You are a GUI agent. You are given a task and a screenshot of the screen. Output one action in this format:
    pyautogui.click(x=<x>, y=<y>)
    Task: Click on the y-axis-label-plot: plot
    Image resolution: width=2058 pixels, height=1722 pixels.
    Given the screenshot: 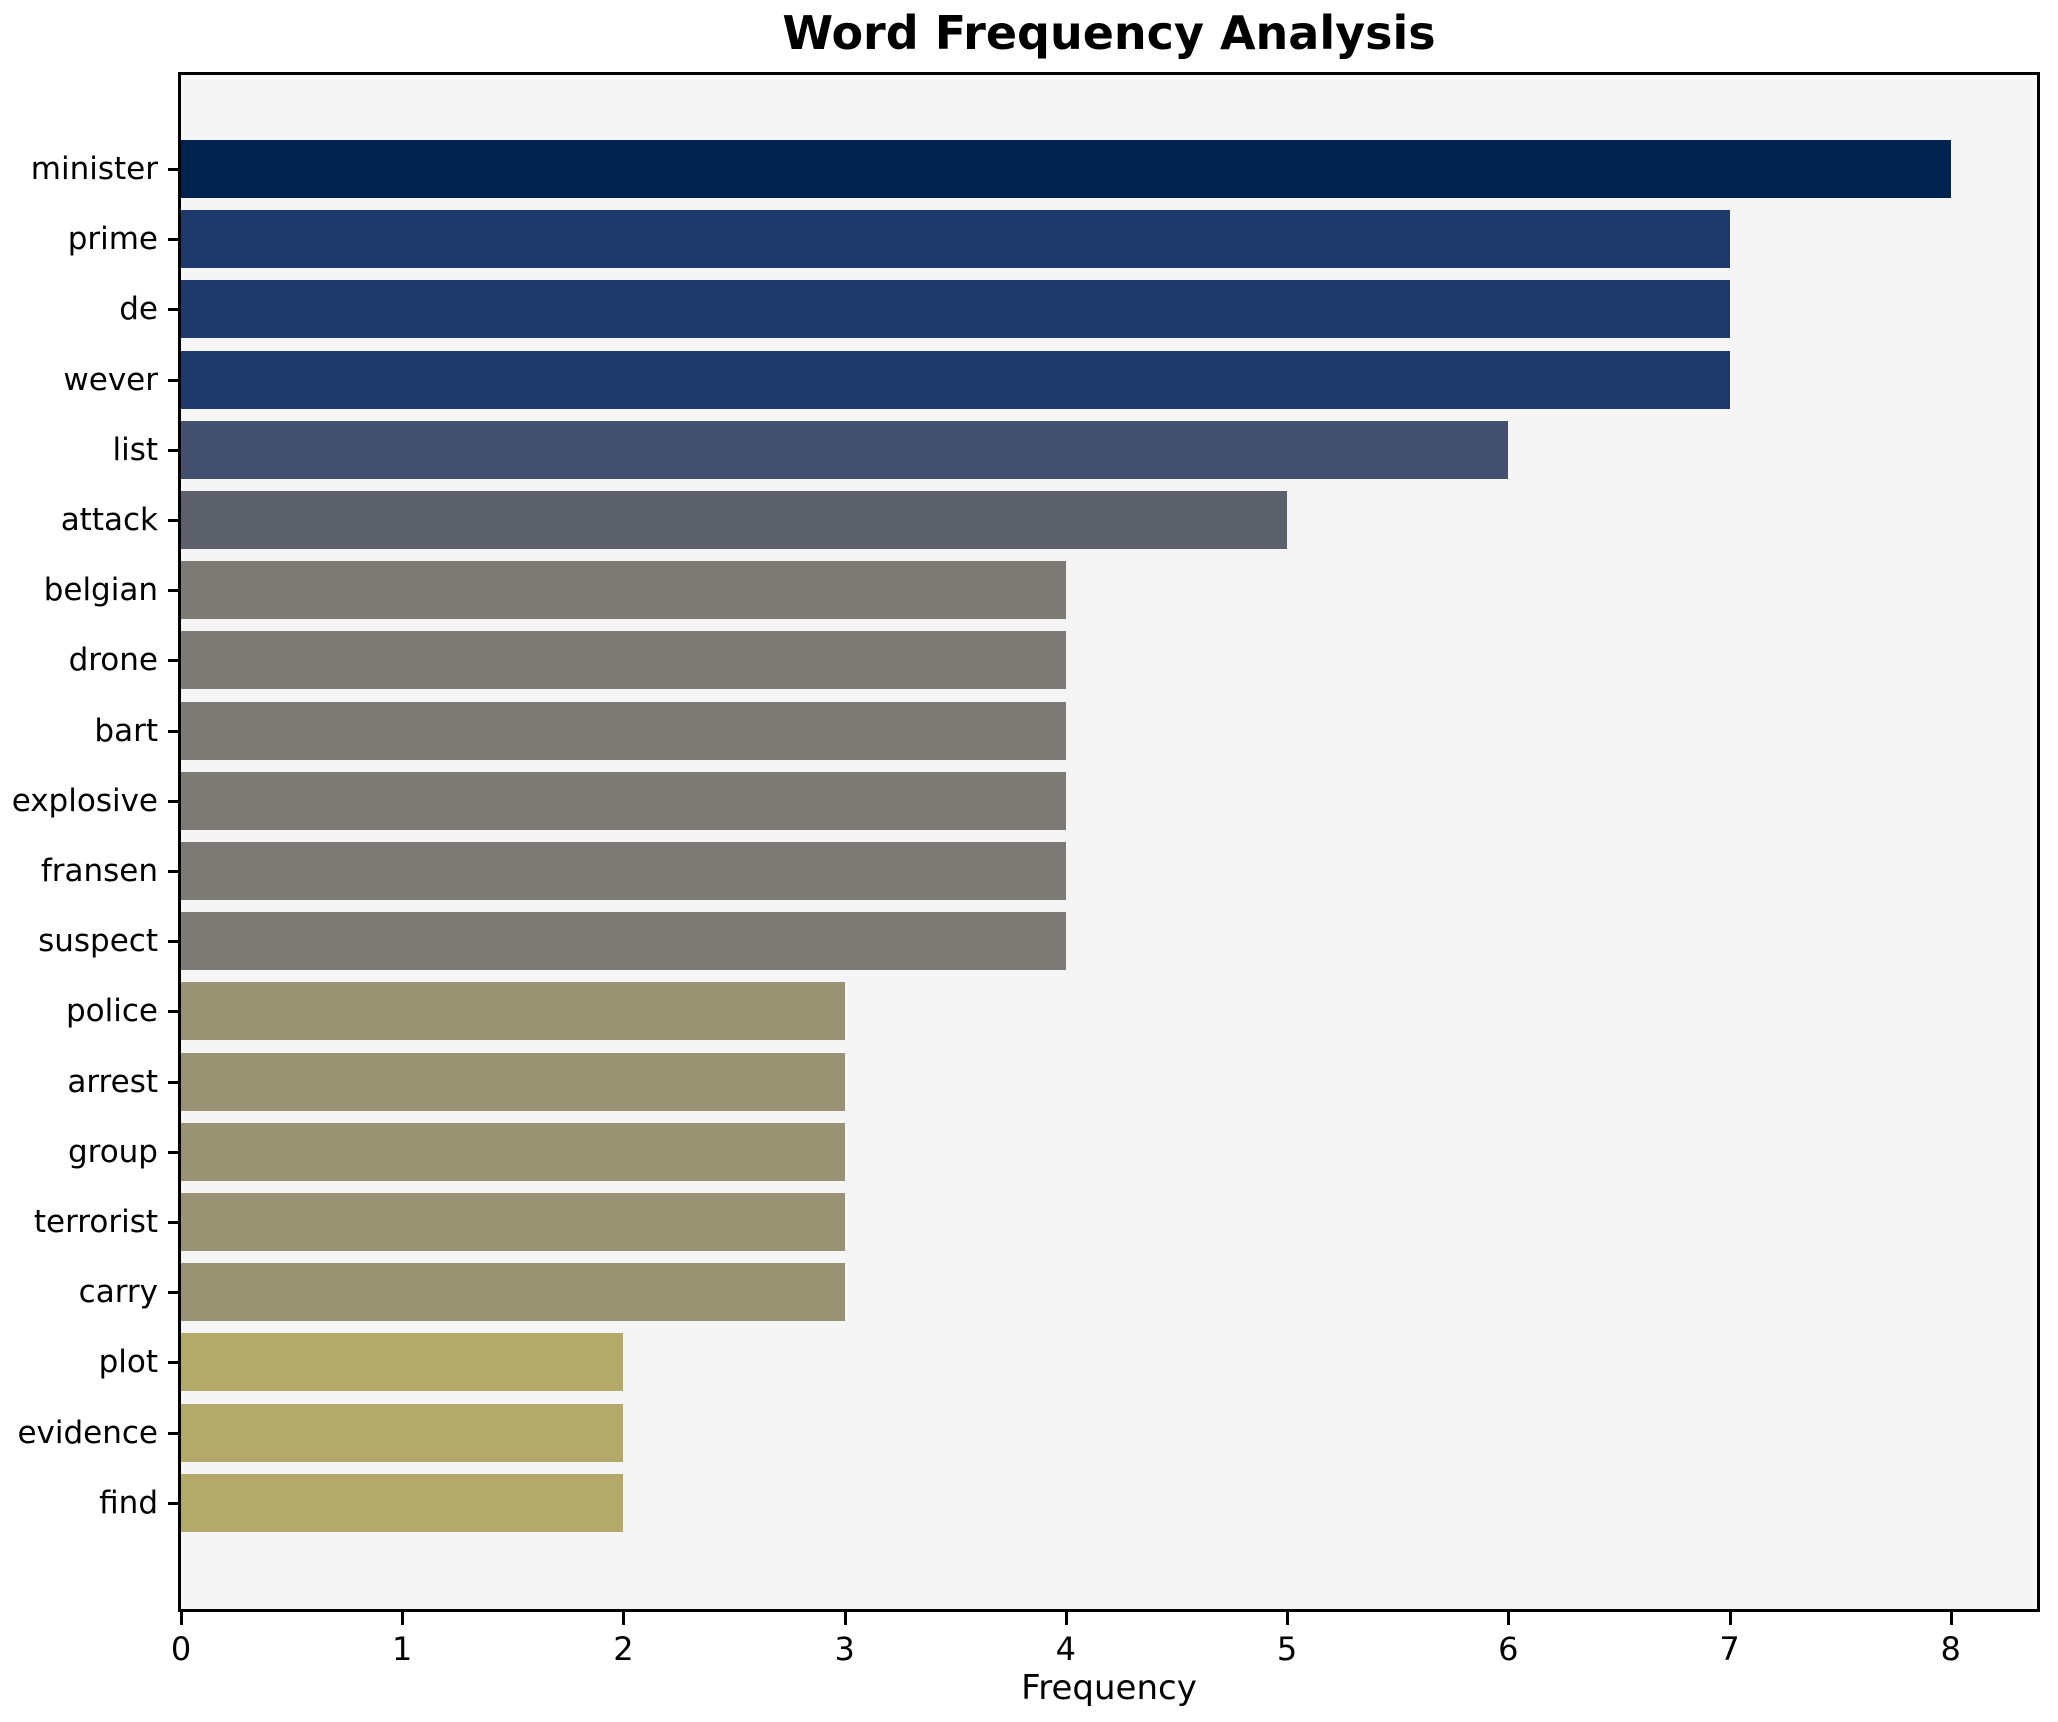 What is the action you would take?
    pyautogui.click(x=128, y=1362)
    